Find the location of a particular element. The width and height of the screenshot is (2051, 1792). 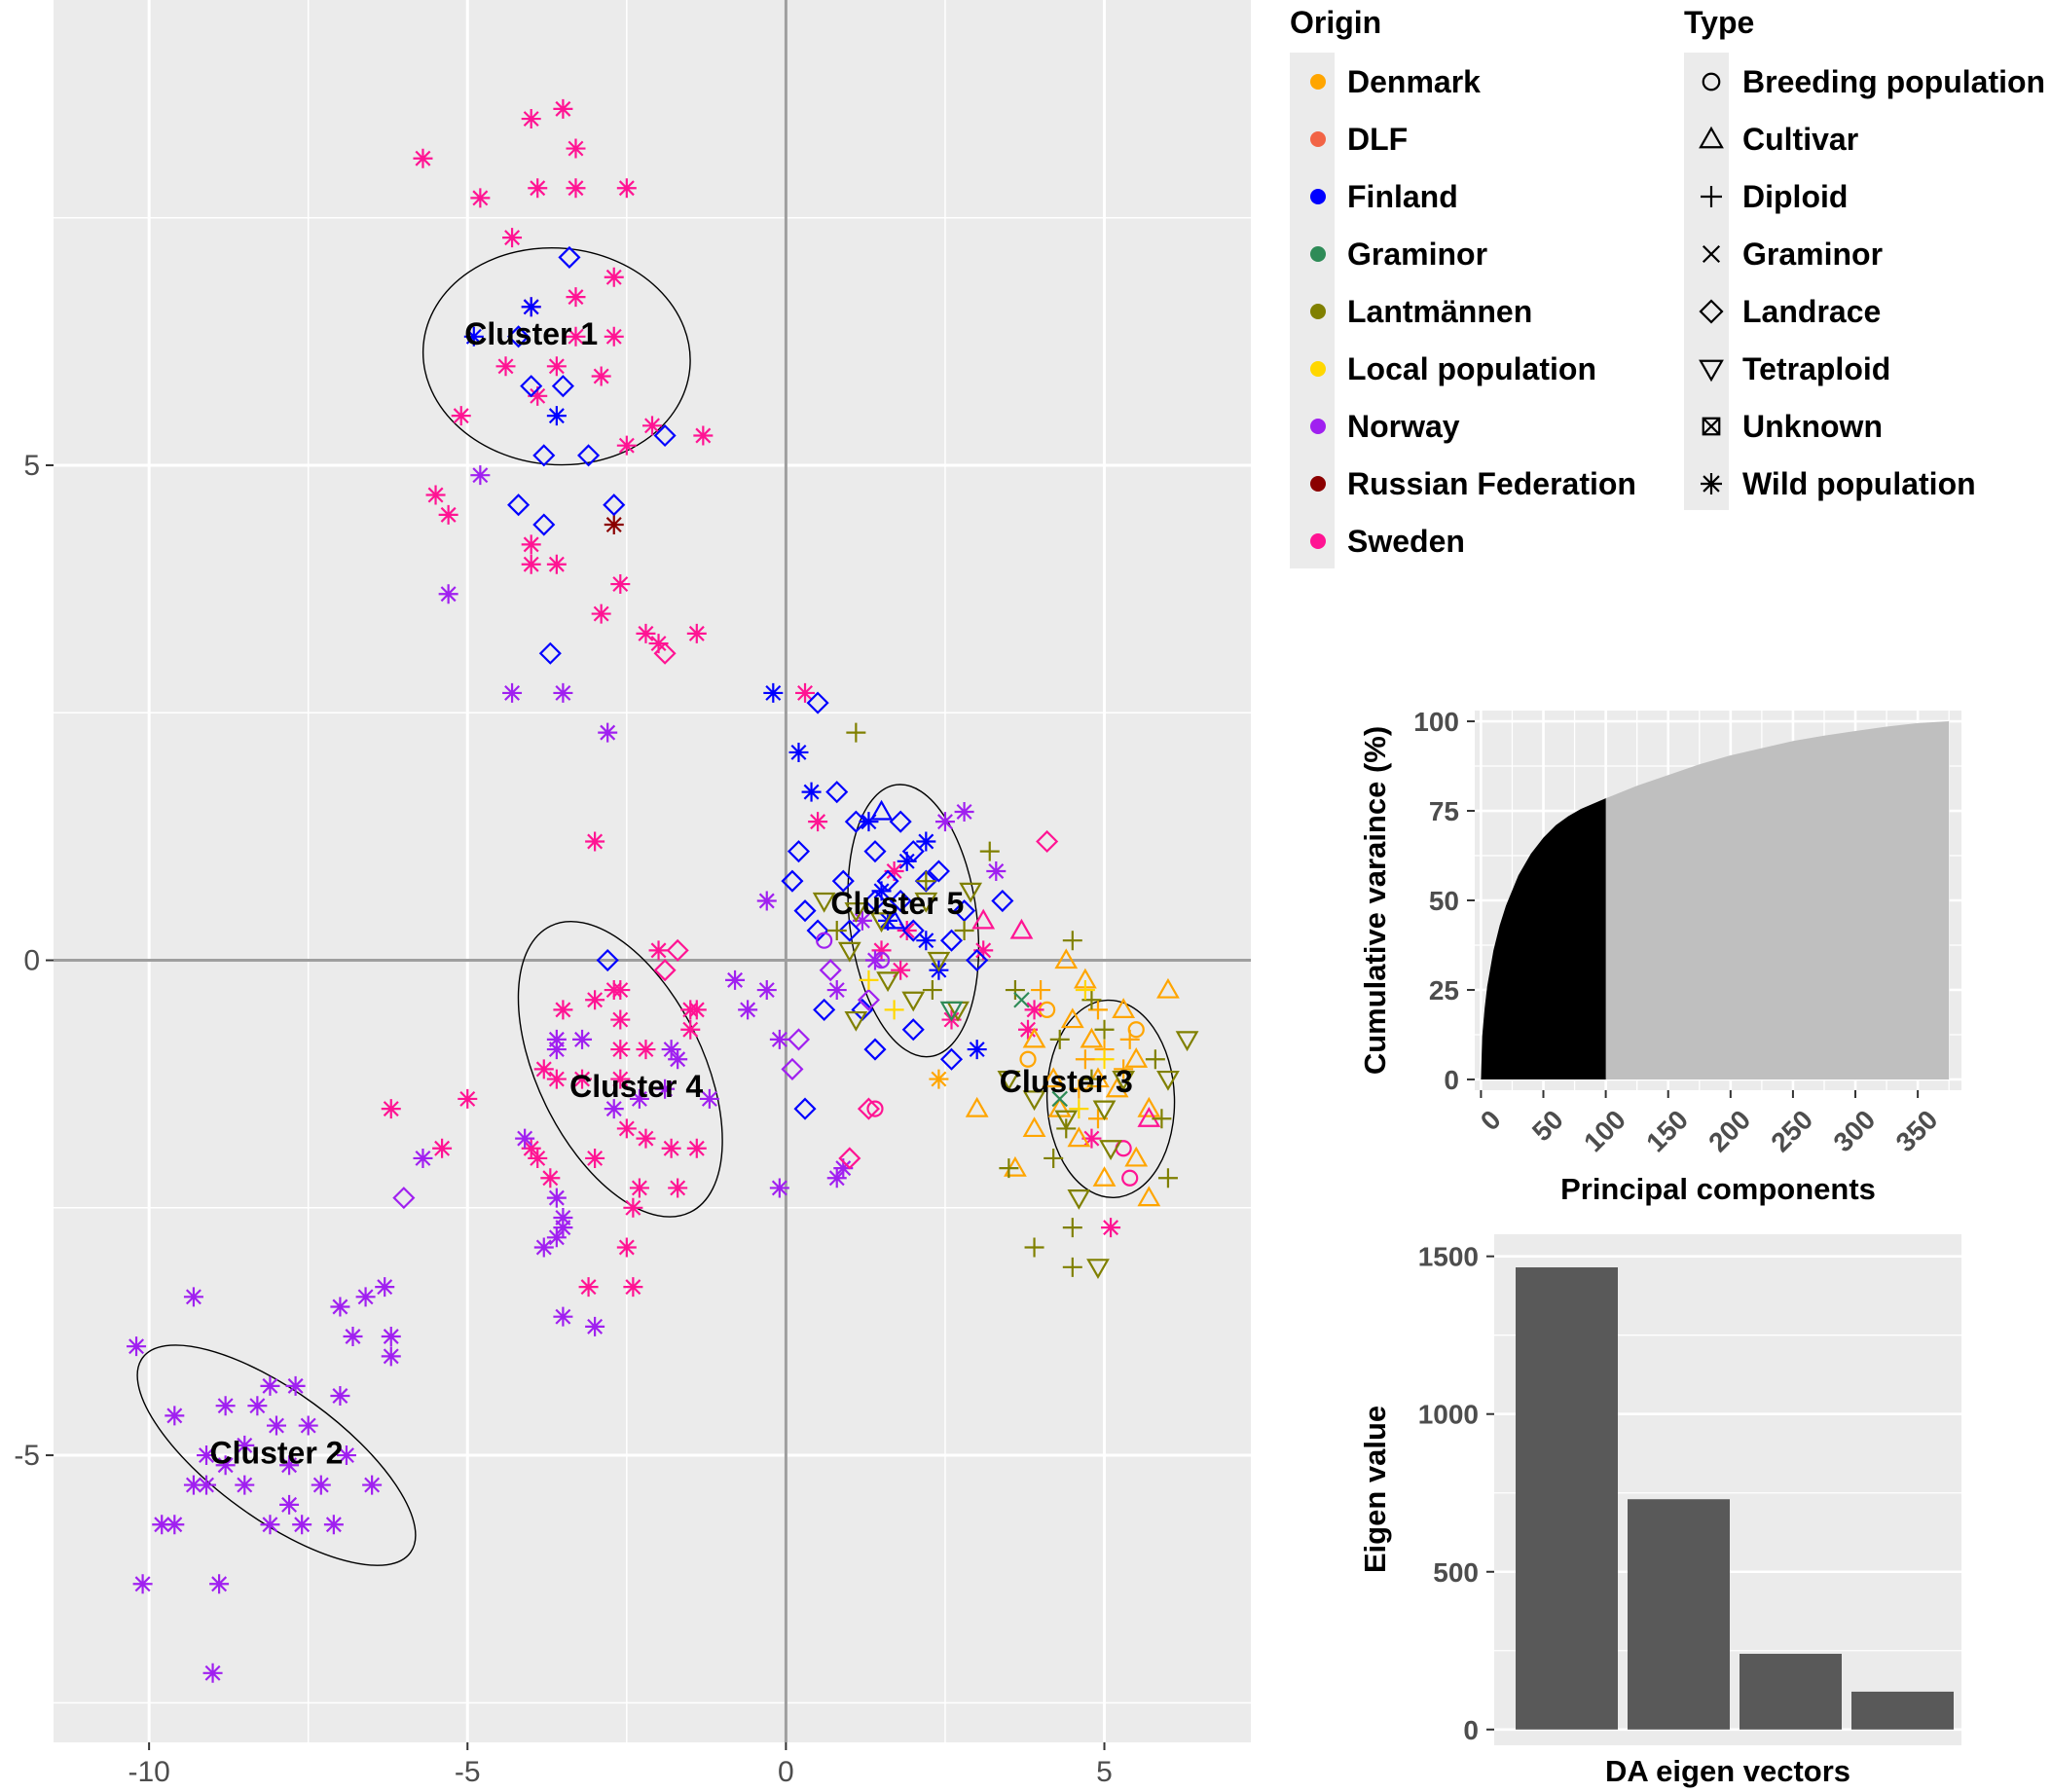

point-243-shape is located at coordinates (875, 1108).